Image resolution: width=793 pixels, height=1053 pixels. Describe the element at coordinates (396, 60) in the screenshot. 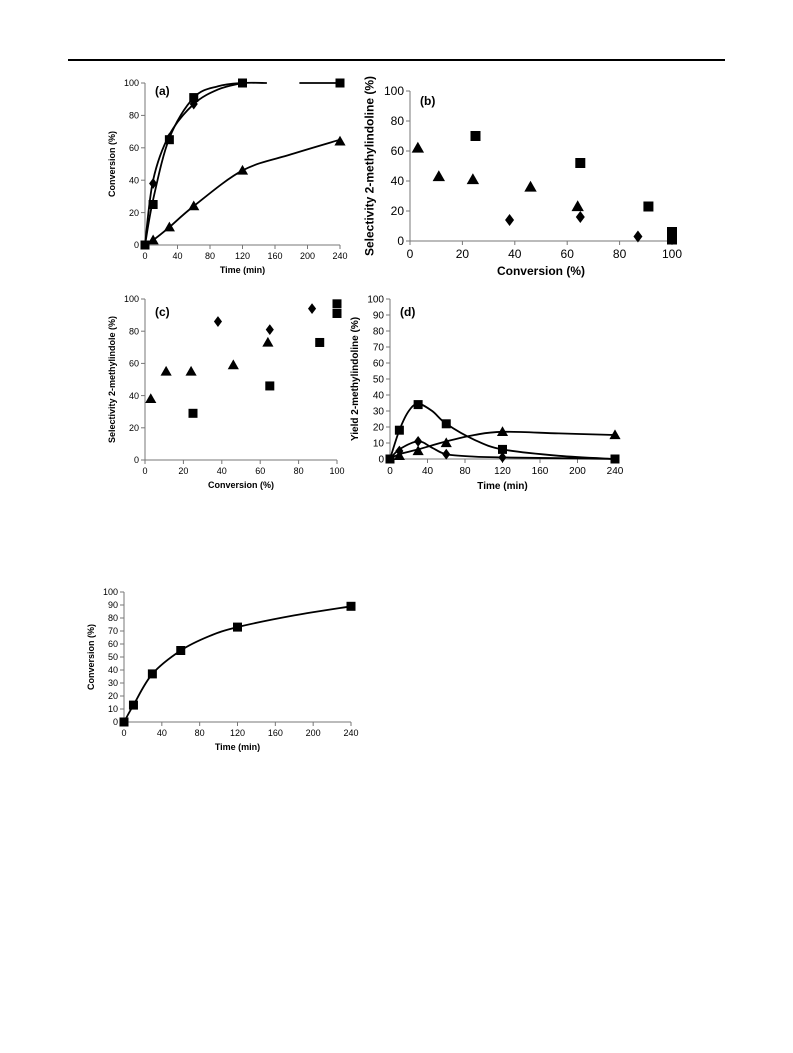

I see `top-rule` at that location.